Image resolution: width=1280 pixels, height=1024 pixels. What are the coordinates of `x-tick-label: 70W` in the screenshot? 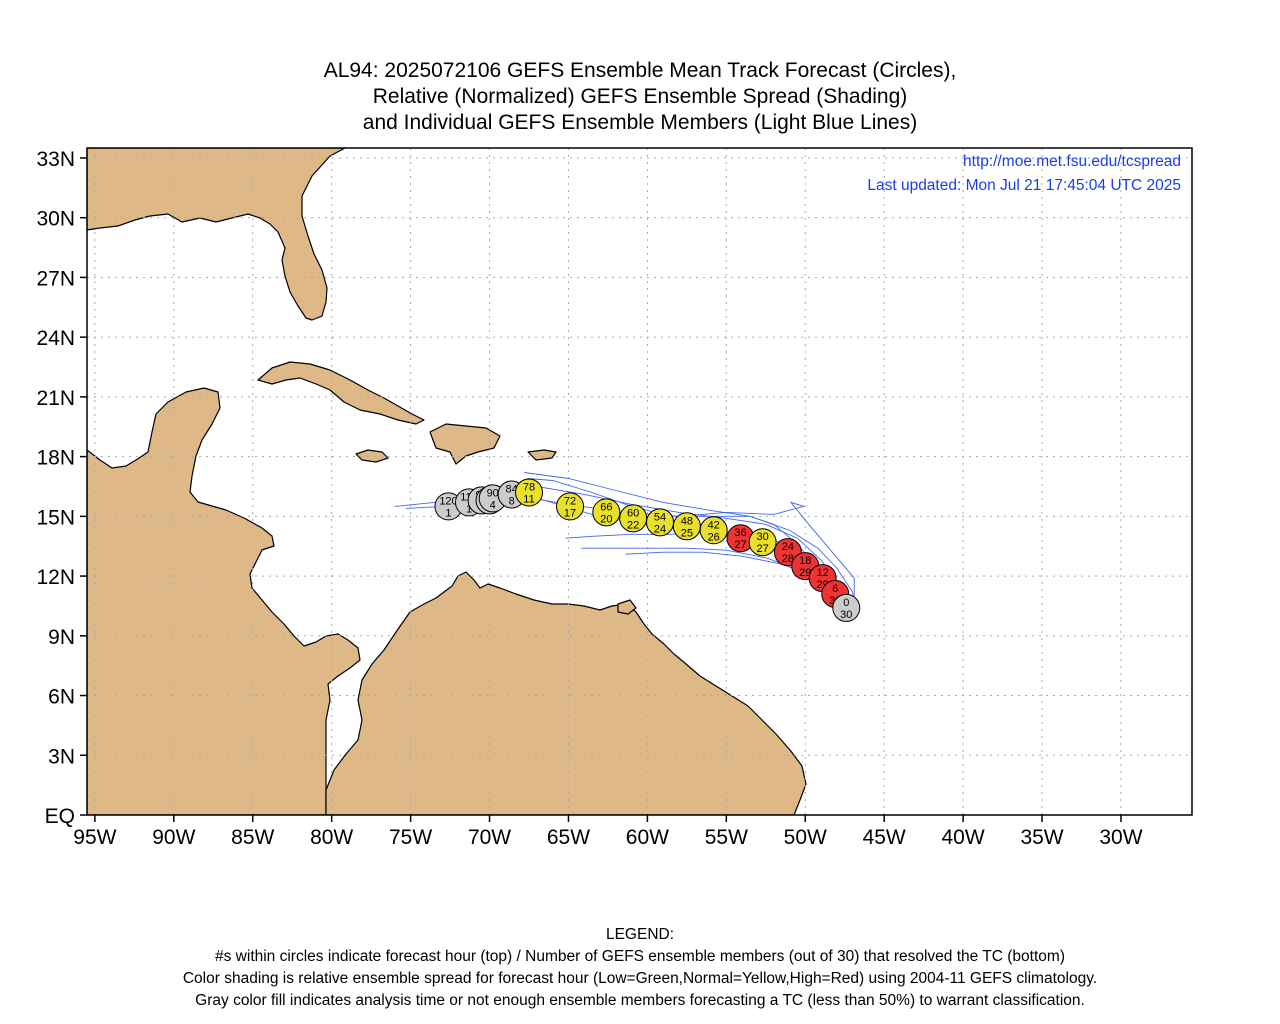 It's located at (489, 837).